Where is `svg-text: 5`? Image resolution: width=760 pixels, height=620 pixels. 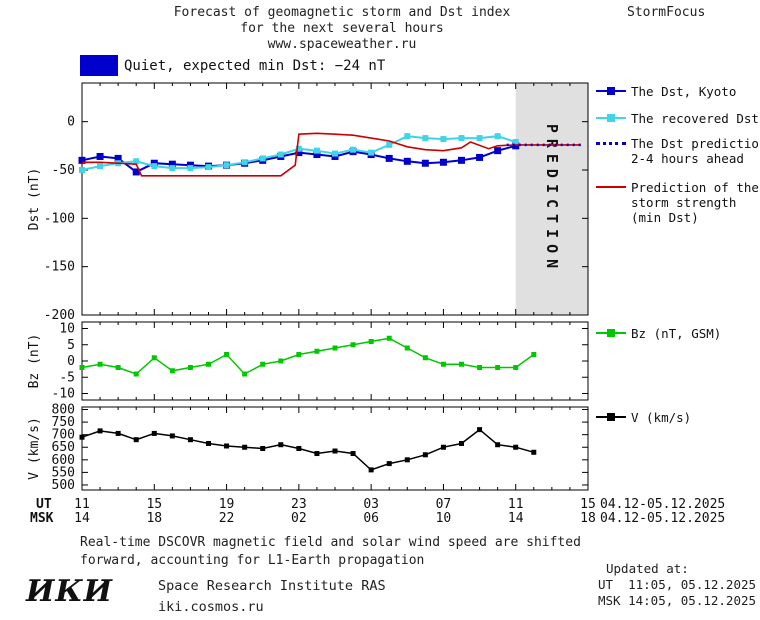 svg-text: 5 is located at coordinates (71, 345).